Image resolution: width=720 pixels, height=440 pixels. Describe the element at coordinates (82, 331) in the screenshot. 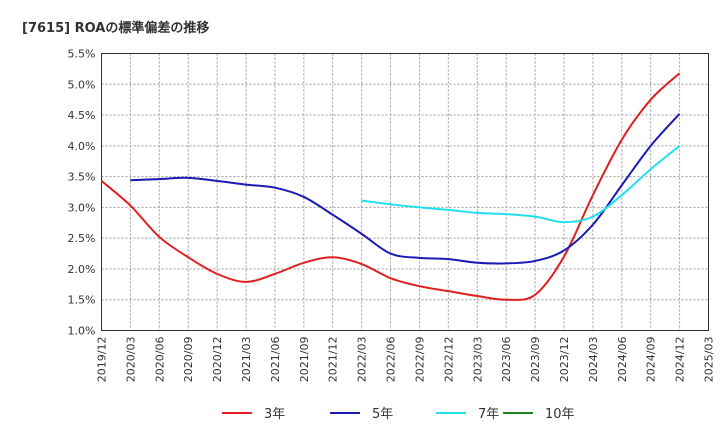

I see `y-tick-label: 1.0%` at that location.